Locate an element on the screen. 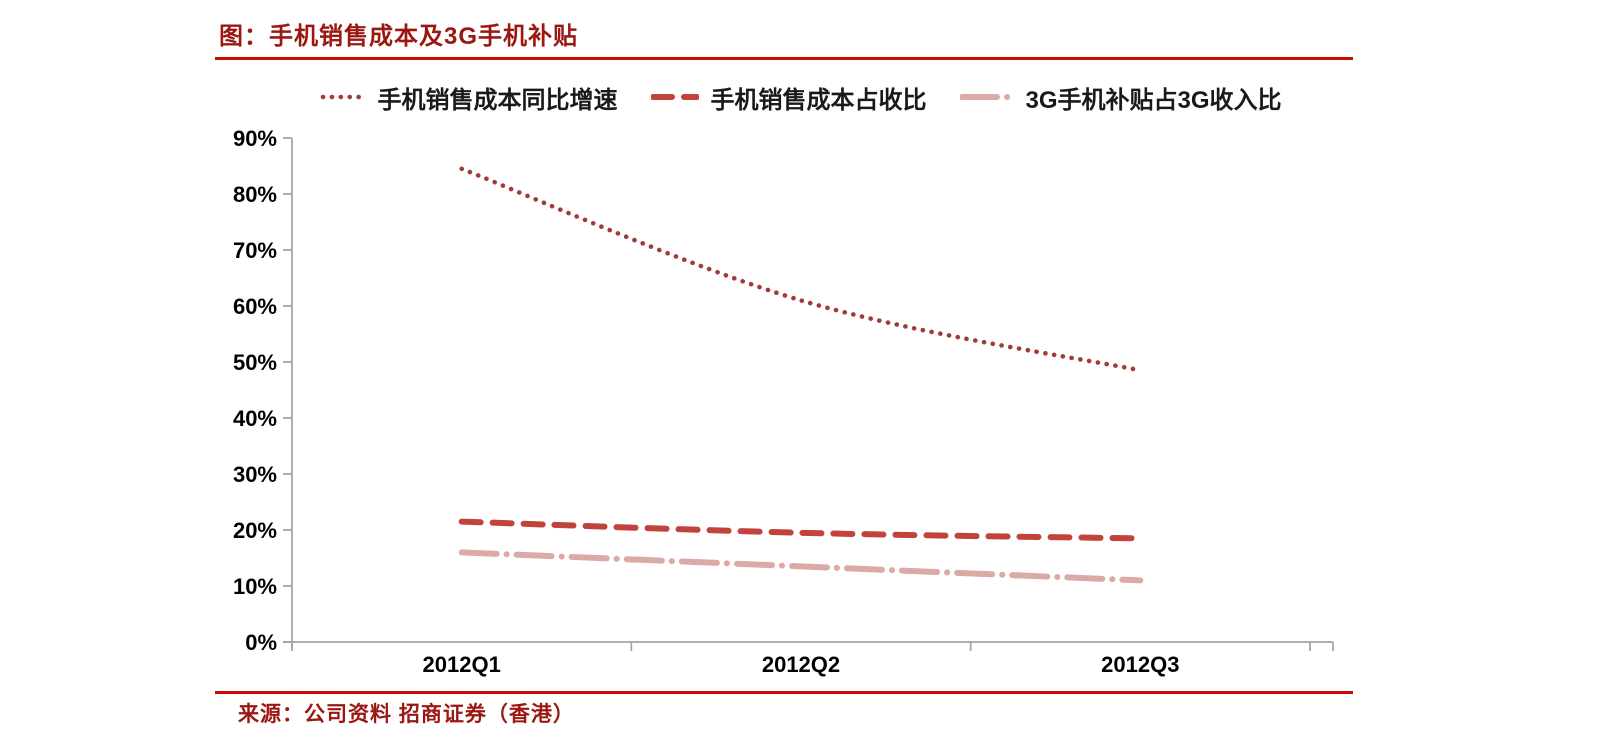 The image size is (1599, 749). legend-item-3g-subsidy: 3G手机补贴占3G收入比 is located at coordinates (1121, 97).